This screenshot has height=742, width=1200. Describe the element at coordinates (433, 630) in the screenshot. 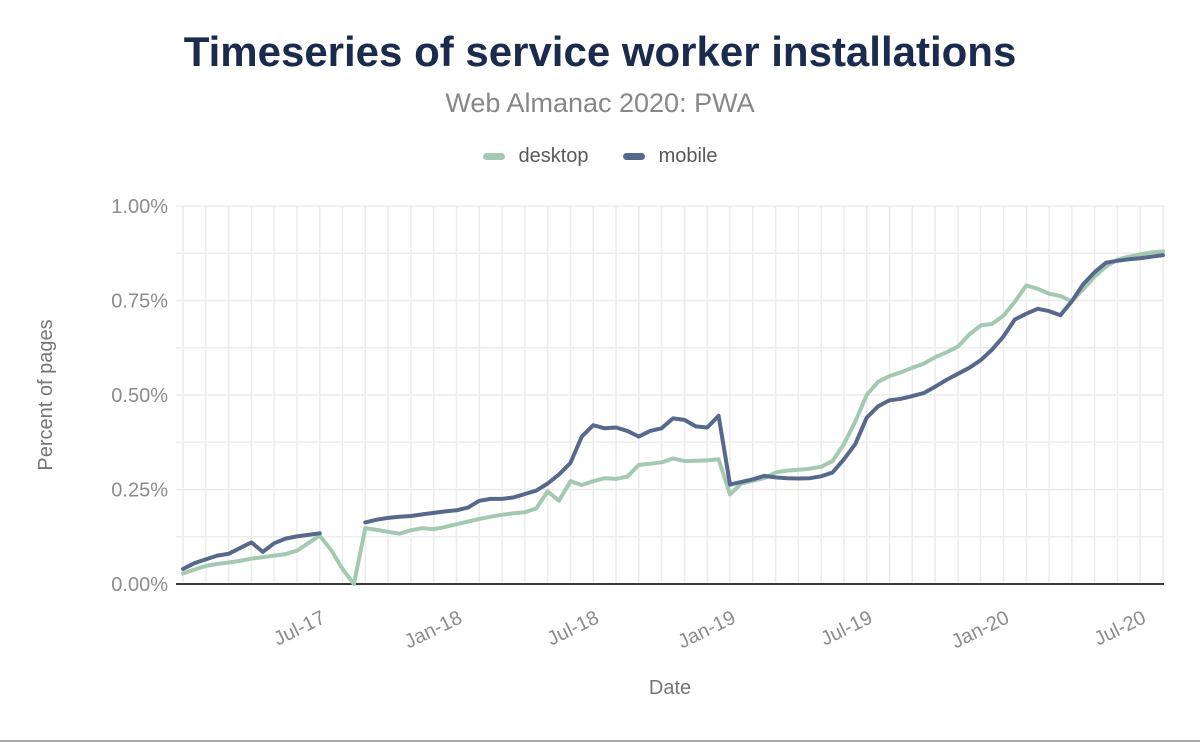

I see `x-tick-label: Jan-18` at that location.